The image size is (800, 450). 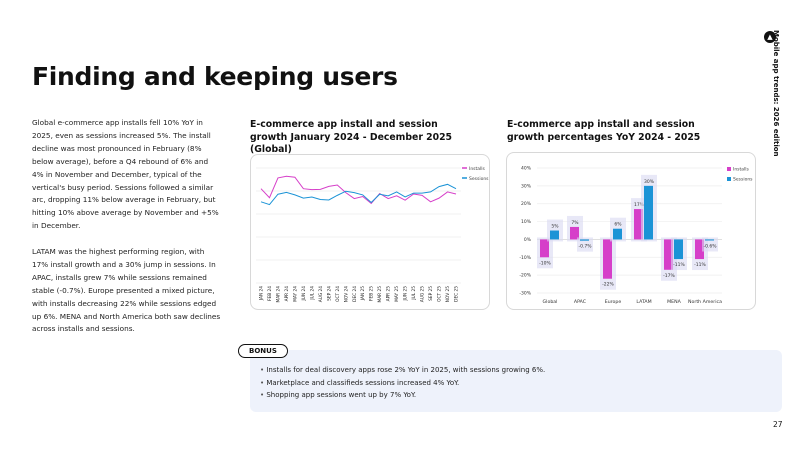 I want to click on x-tick-label: FEB 25, so click(x=372, y=293).